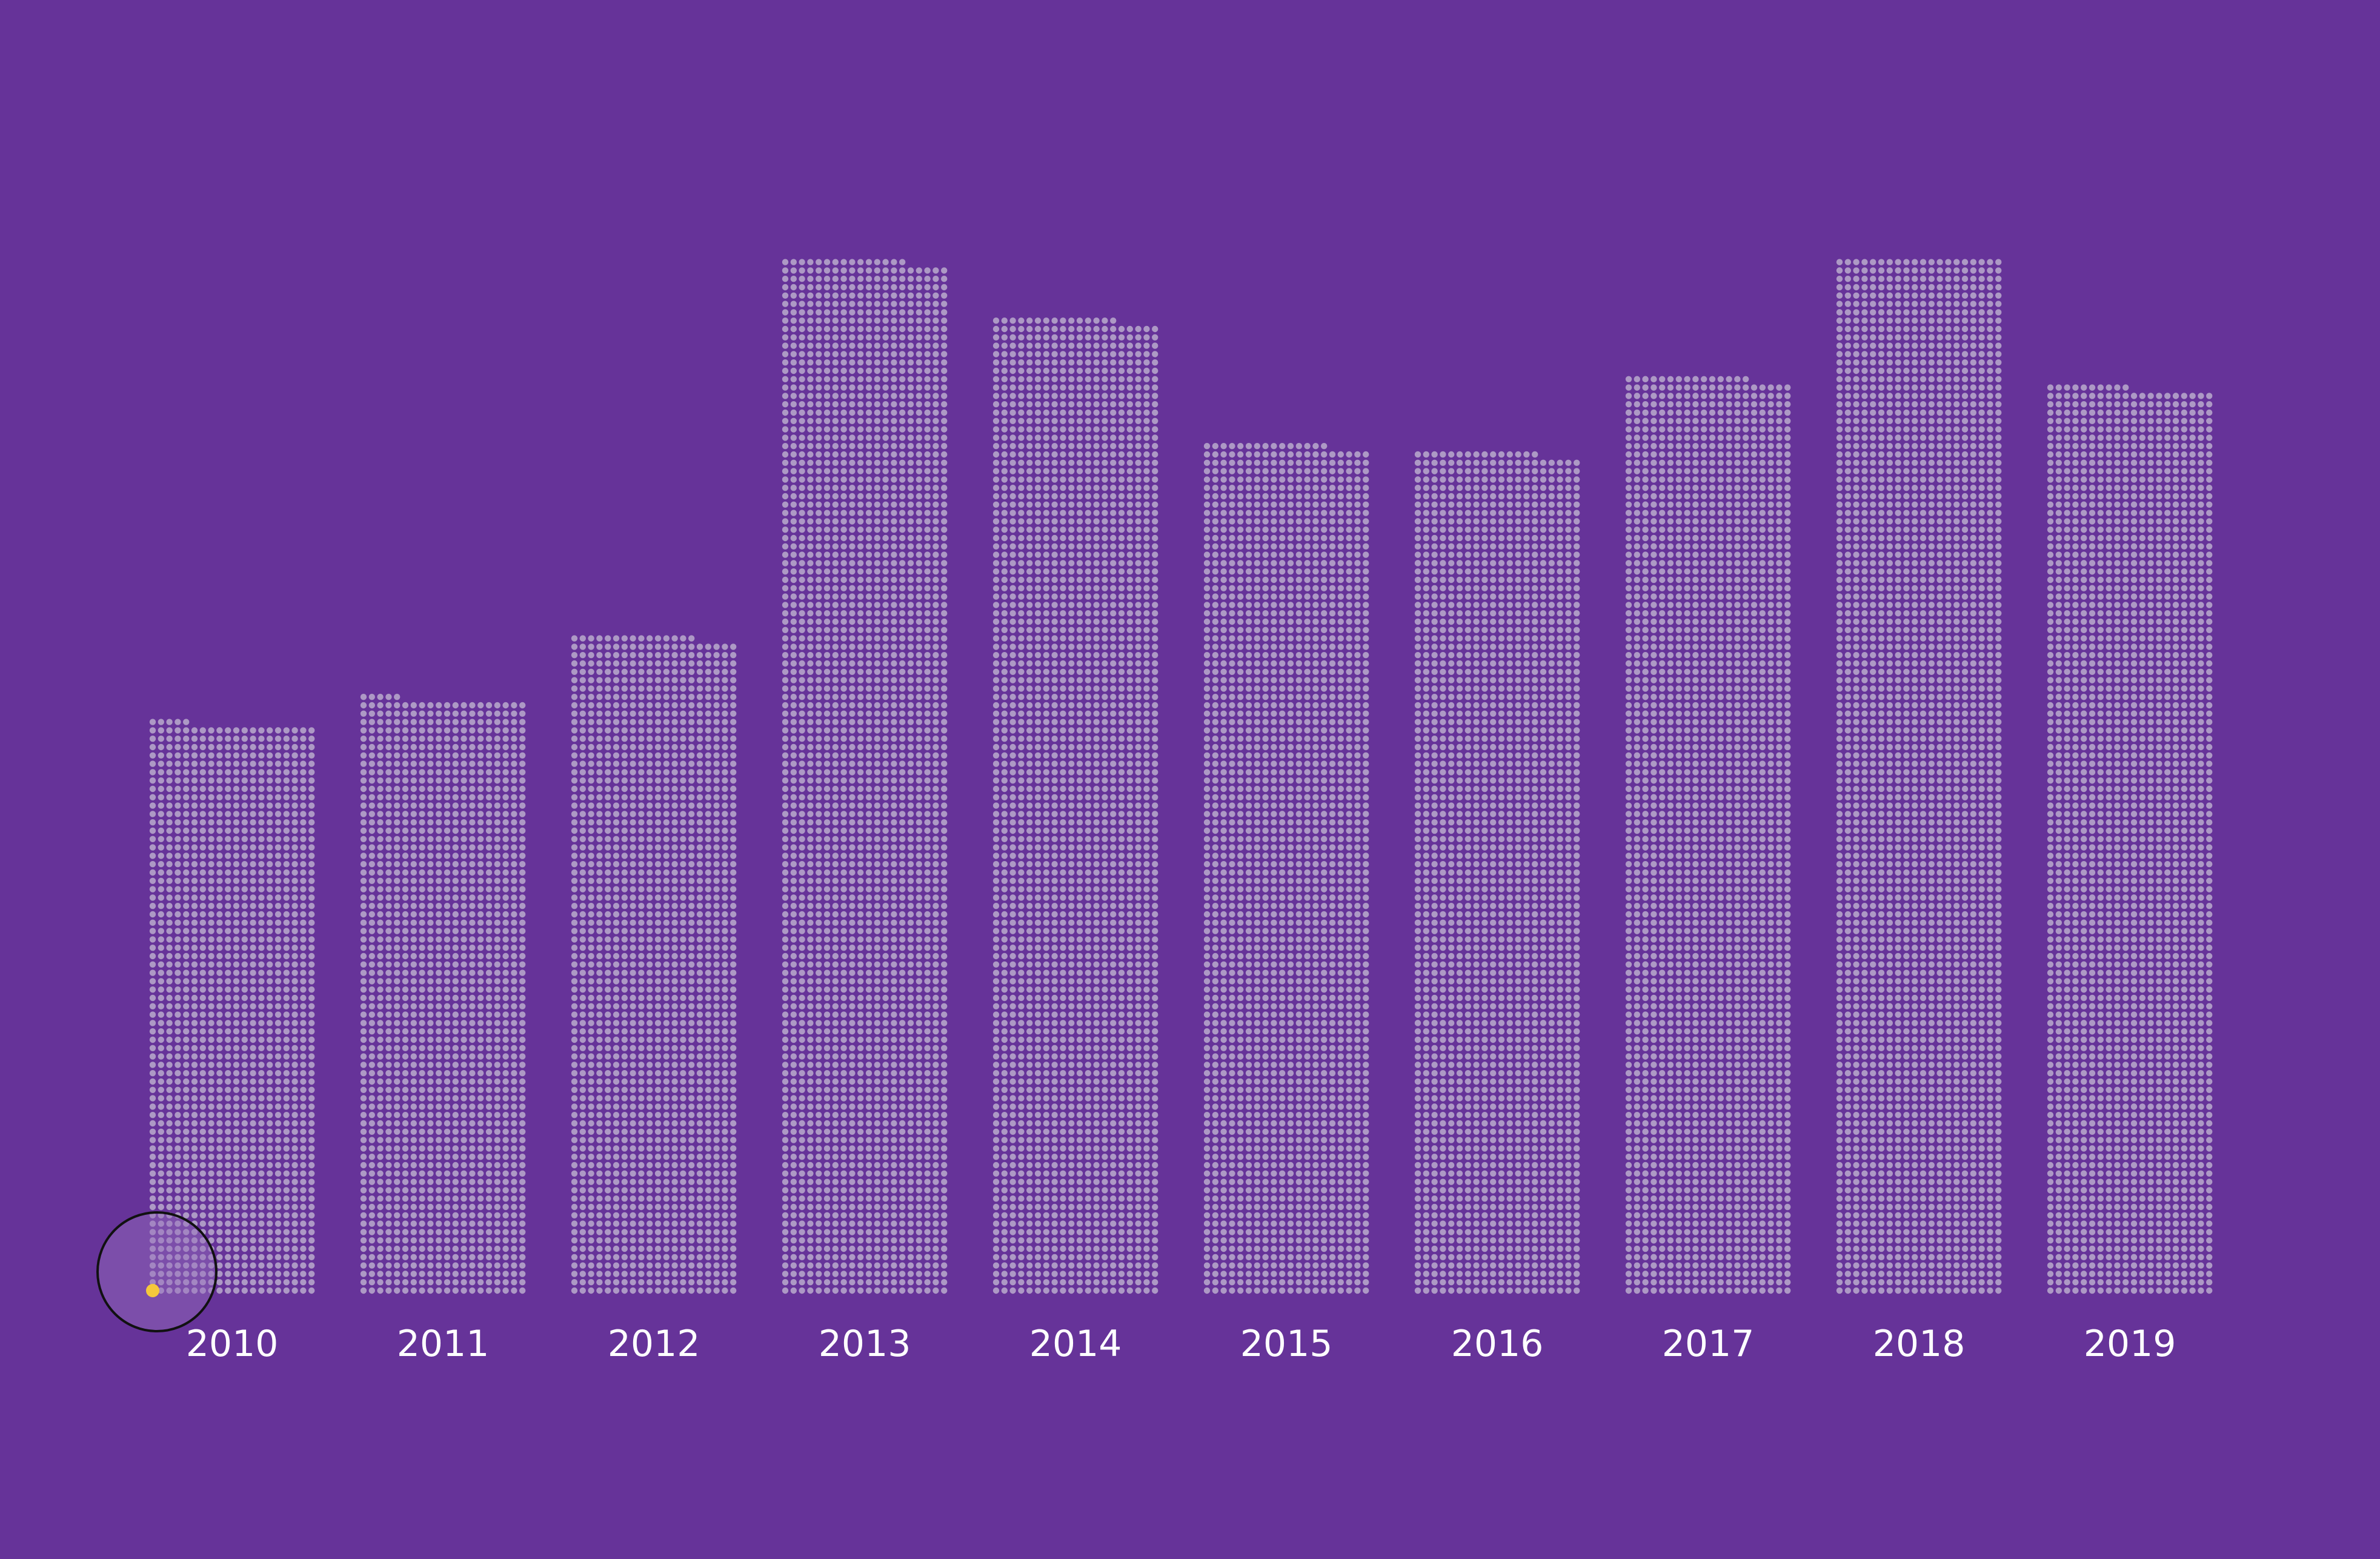 This screenshot has width=2380, height=1559. I want to click on tick-label-2018: 2018, so click(1919, 1344).